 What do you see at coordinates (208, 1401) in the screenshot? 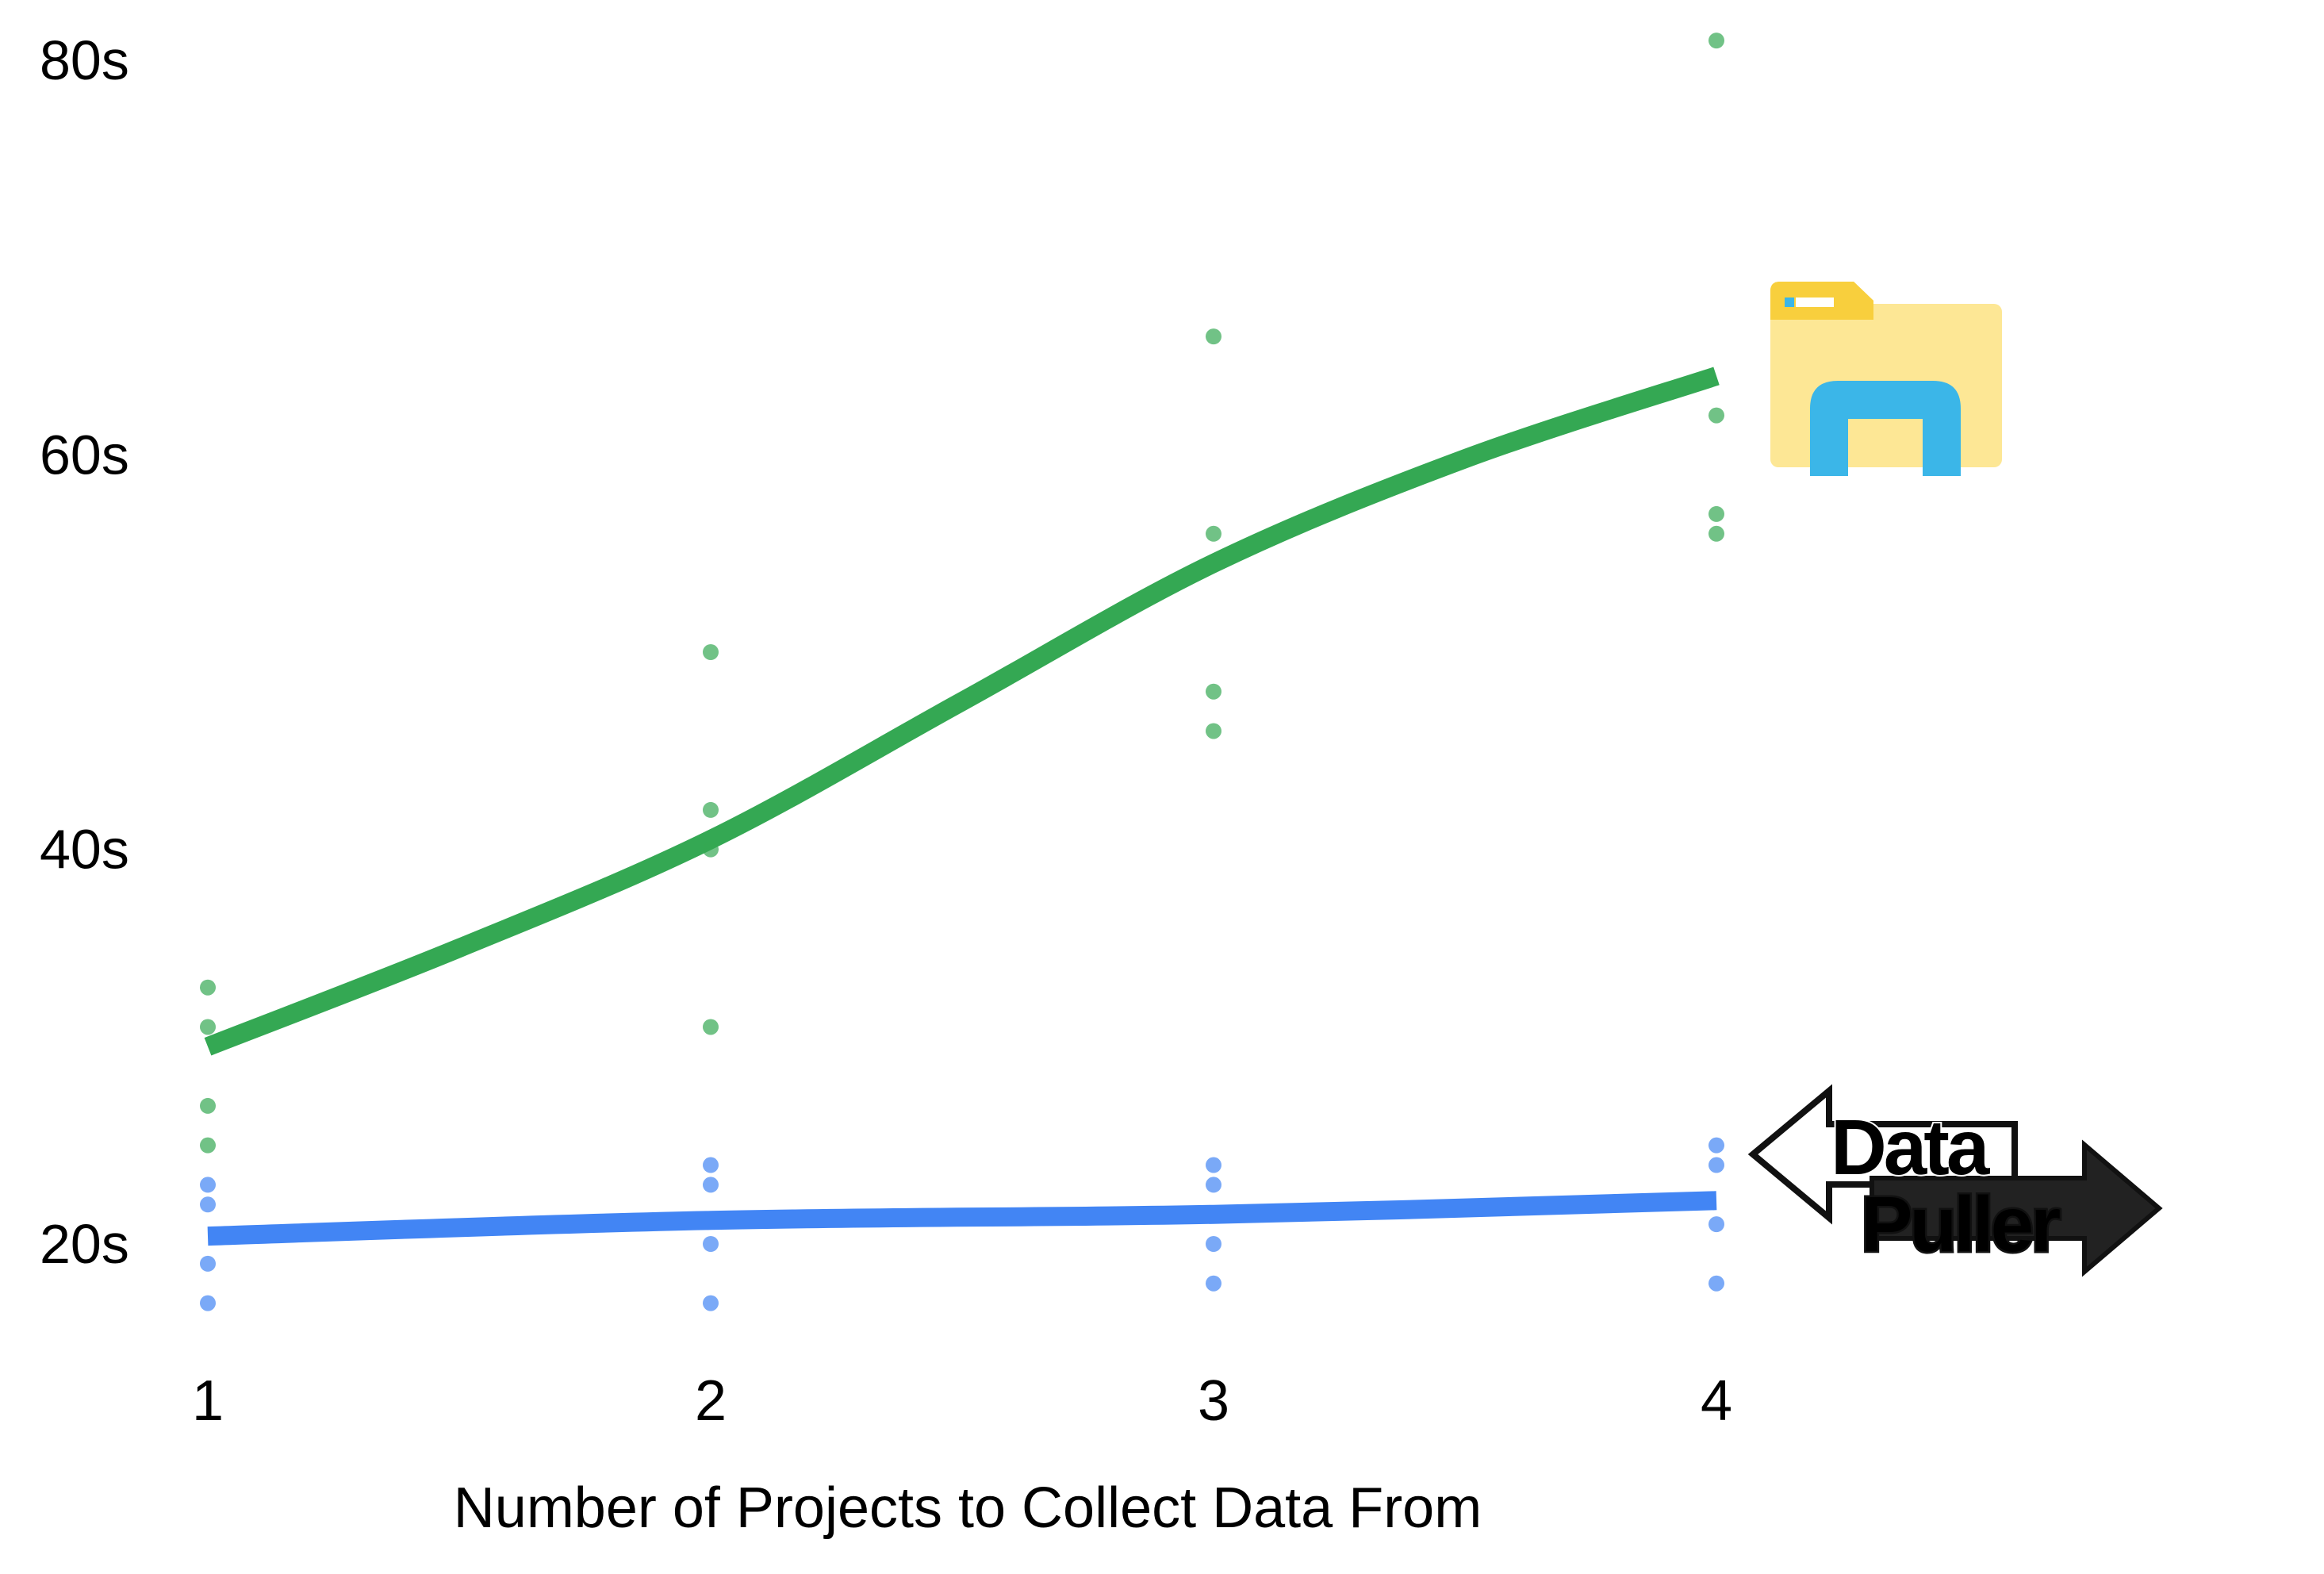
I see `x-tick-label: 1` at bounding box center [208, 1401].